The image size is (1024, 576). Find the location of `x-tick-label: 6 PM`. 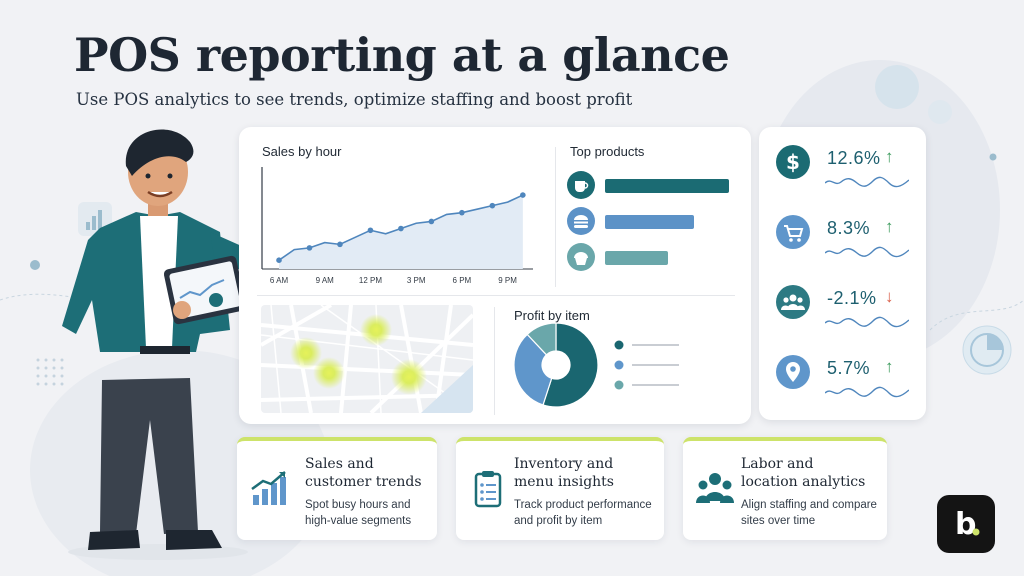

x-tick-label: 6 PM is located at coordinates (462, 280).